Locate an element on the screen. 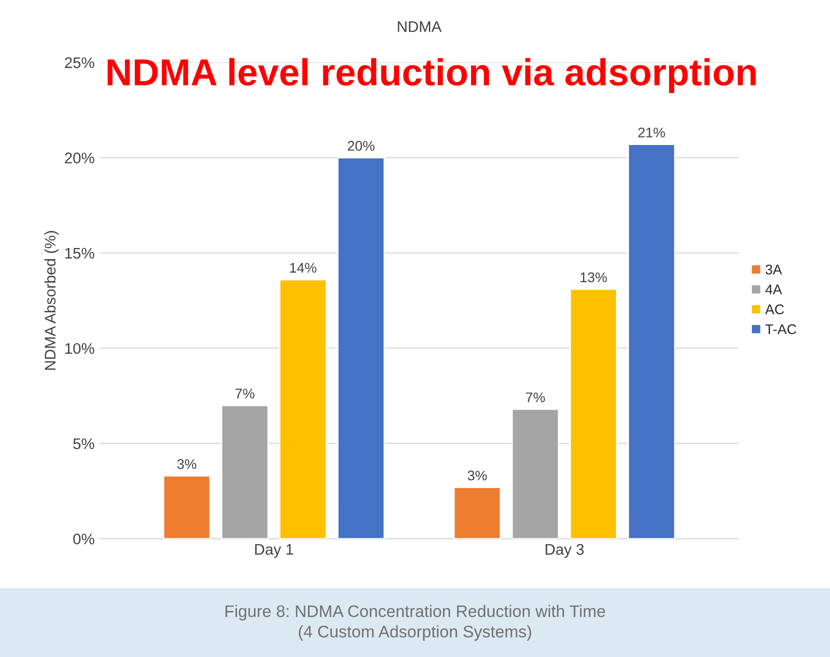 Image resolution: width=830 pixels, height=657 pixels. y-axis-title: NDMA Absorbed (%) is located at coordinates (51, 300).